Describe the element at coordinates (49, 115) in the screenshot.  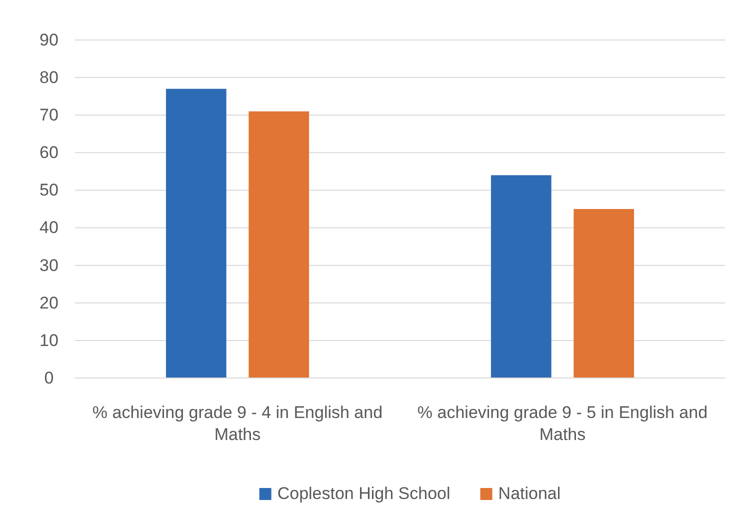
I see `y-tick-label: 70` at that location.